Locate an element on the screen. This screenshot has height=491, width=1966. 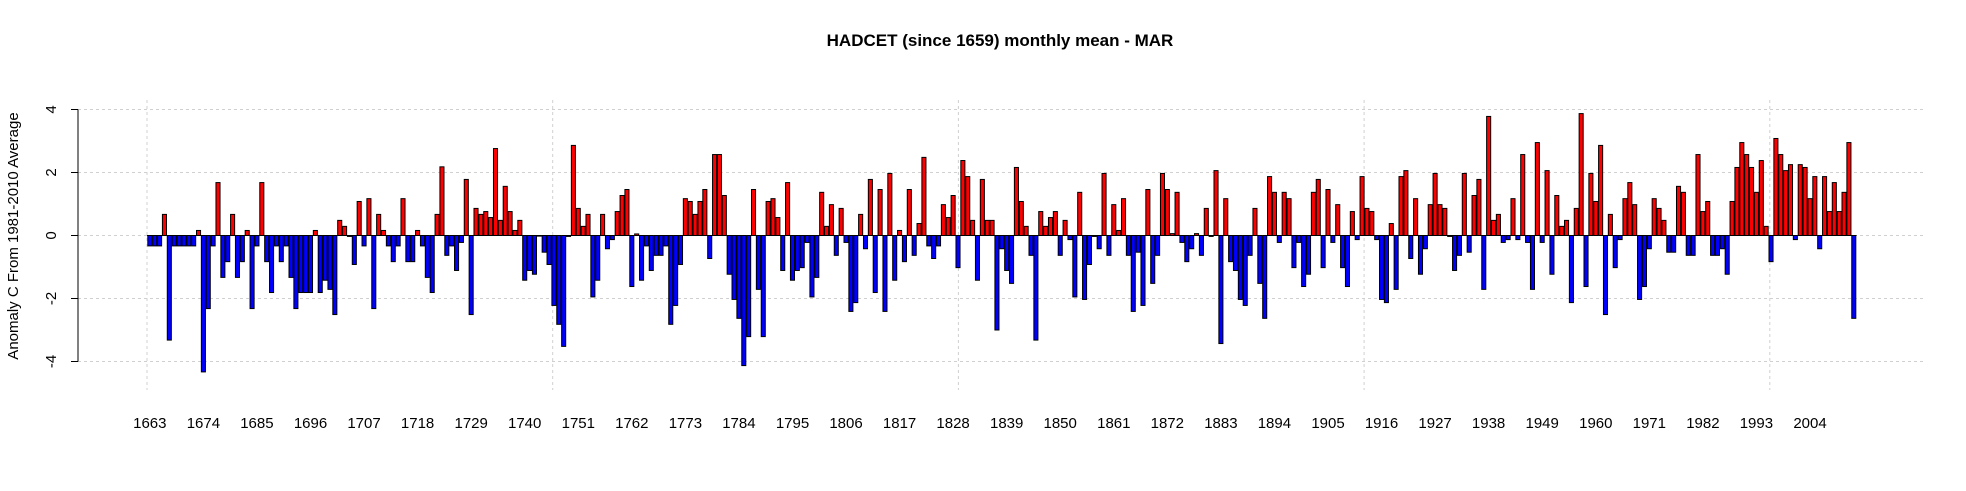
bar-2006 is located at coordinates (1820, 242).